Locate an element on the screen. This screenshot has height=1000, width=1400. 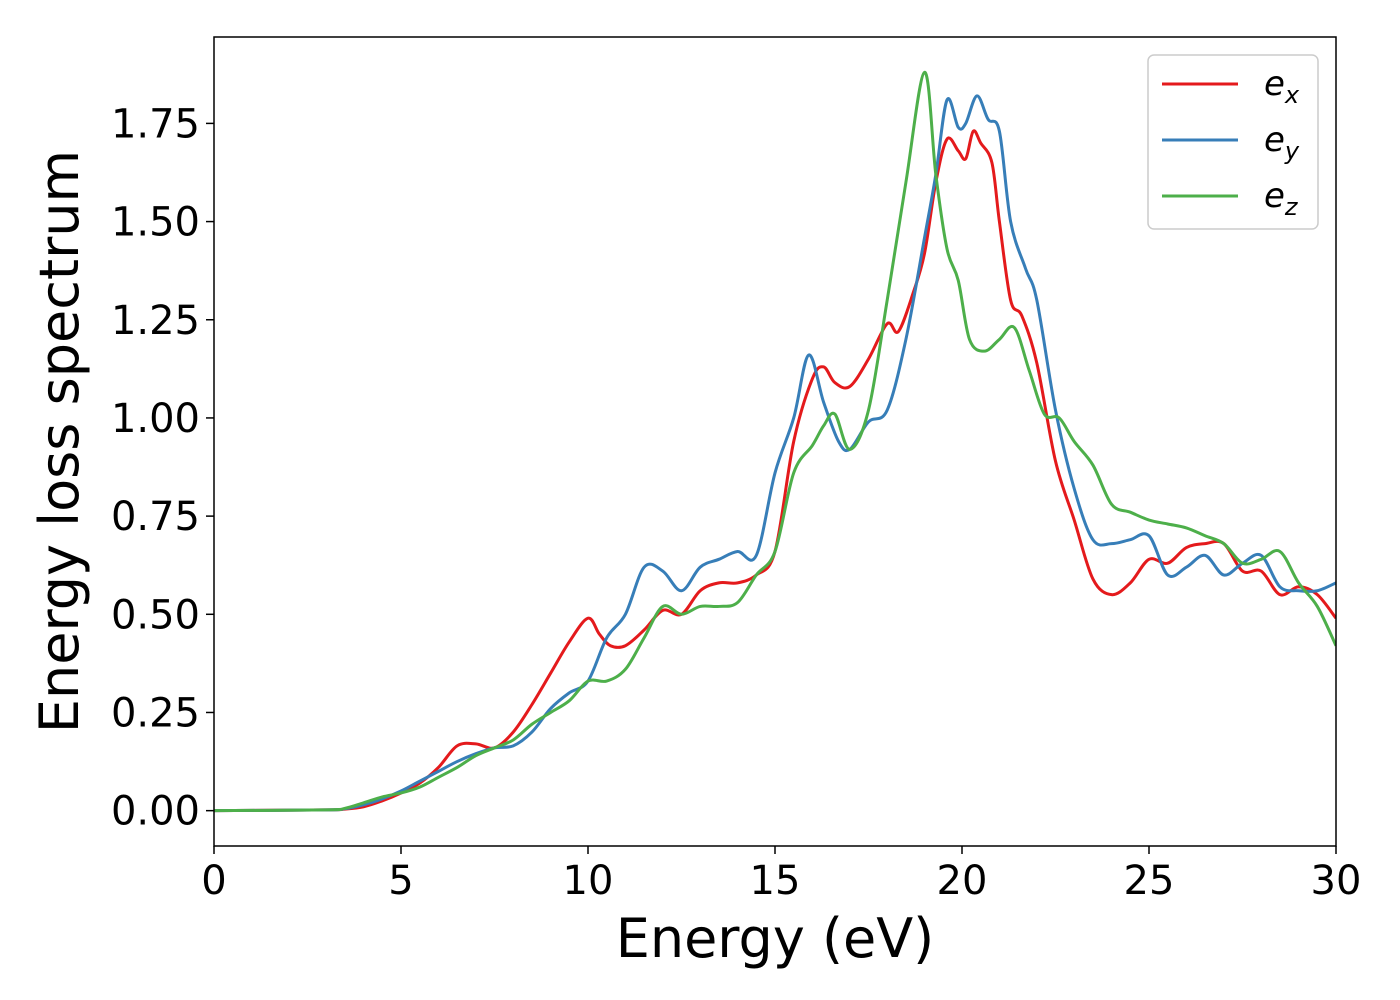
x-tick-label: 5 is located at coordinates (400, 881).